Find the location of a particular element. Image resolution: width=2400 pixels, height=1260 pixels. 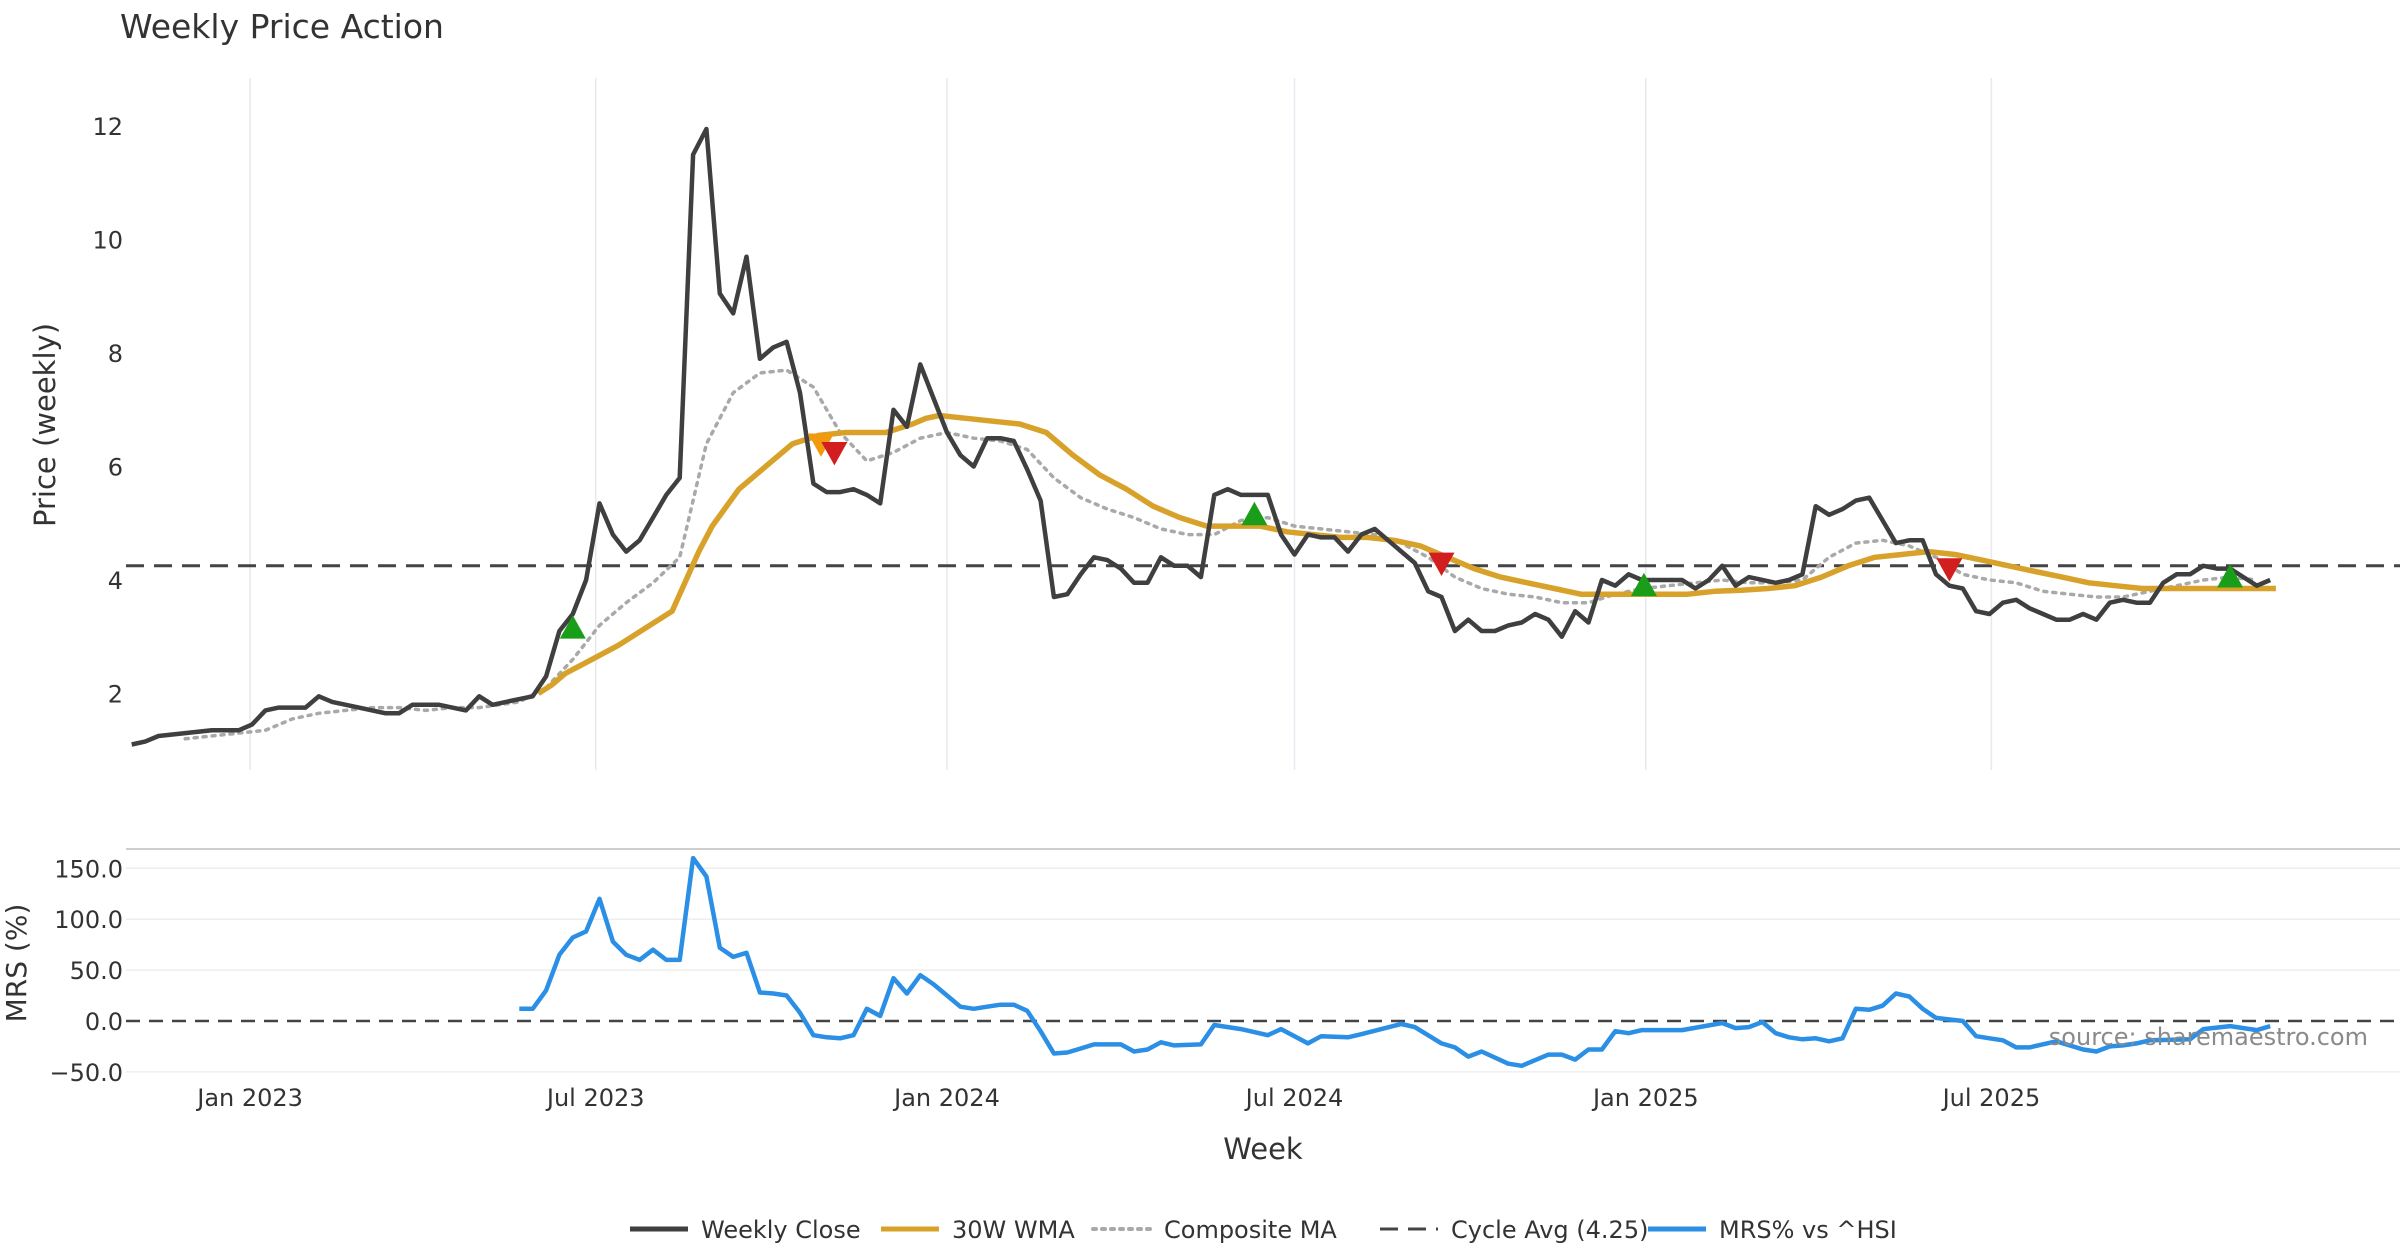

x-tick-label: Jul 2024 is located at coordinates (1294, 1098).